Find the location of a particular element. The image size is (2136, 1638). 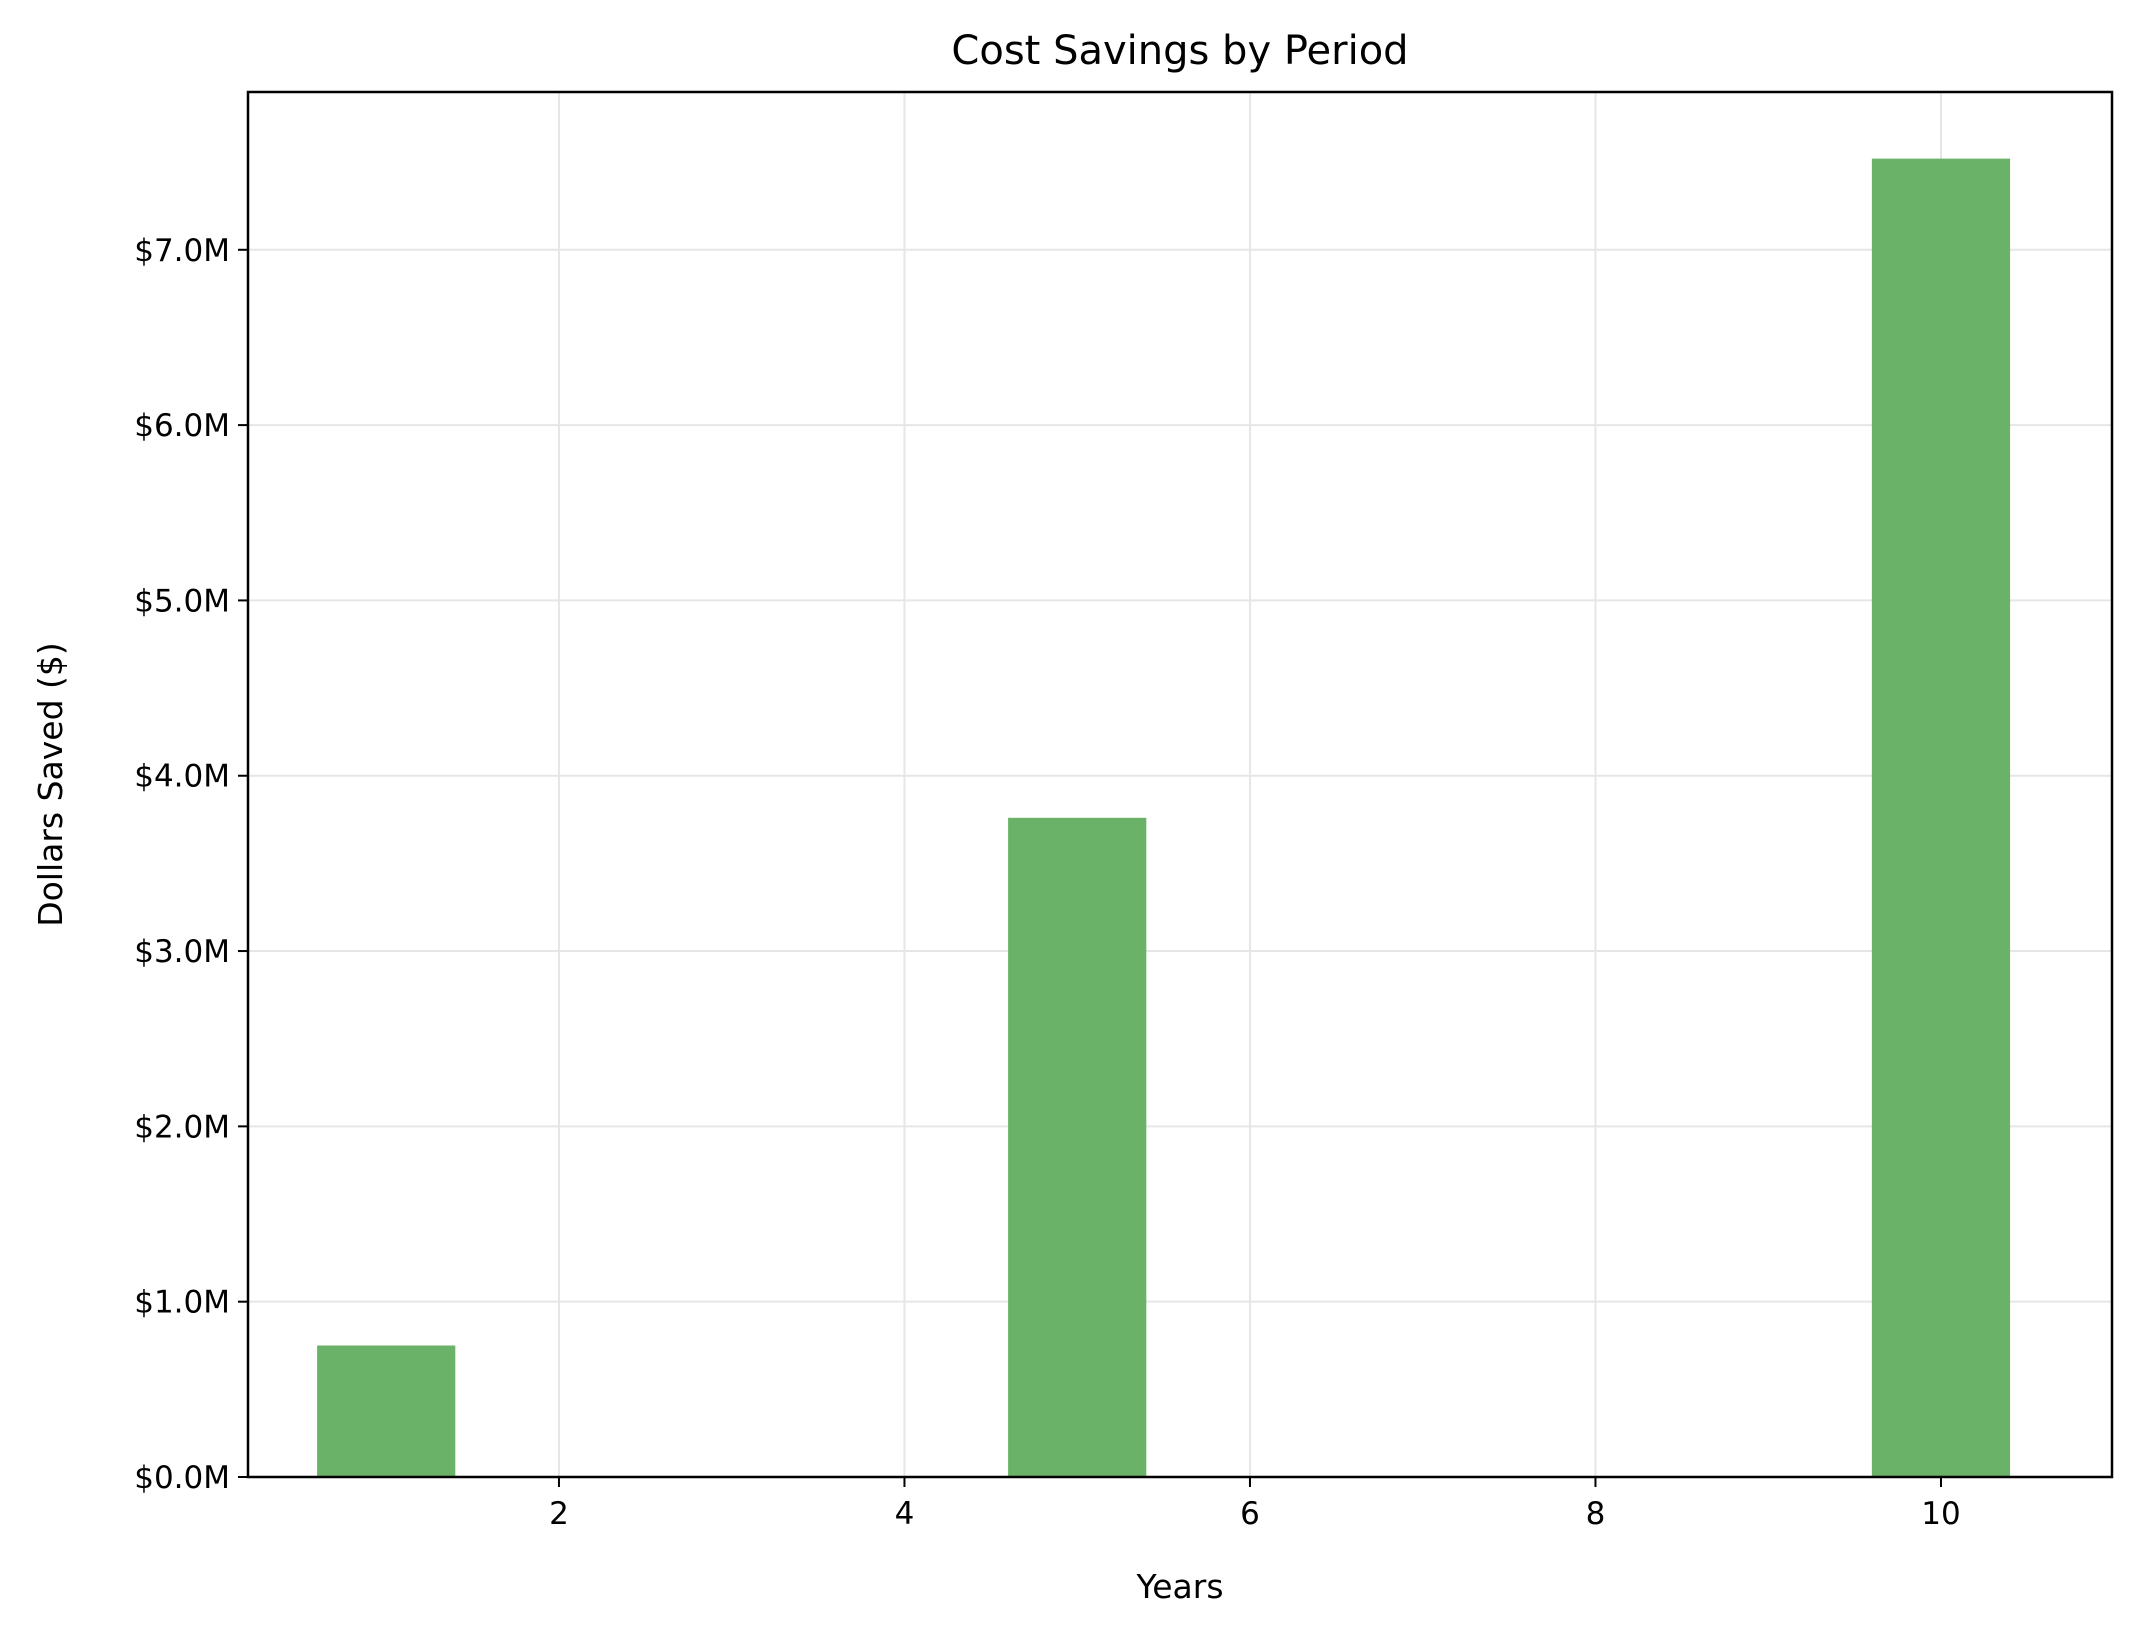

x-tick-label: 6 is located at coordinates (1250, 1514).